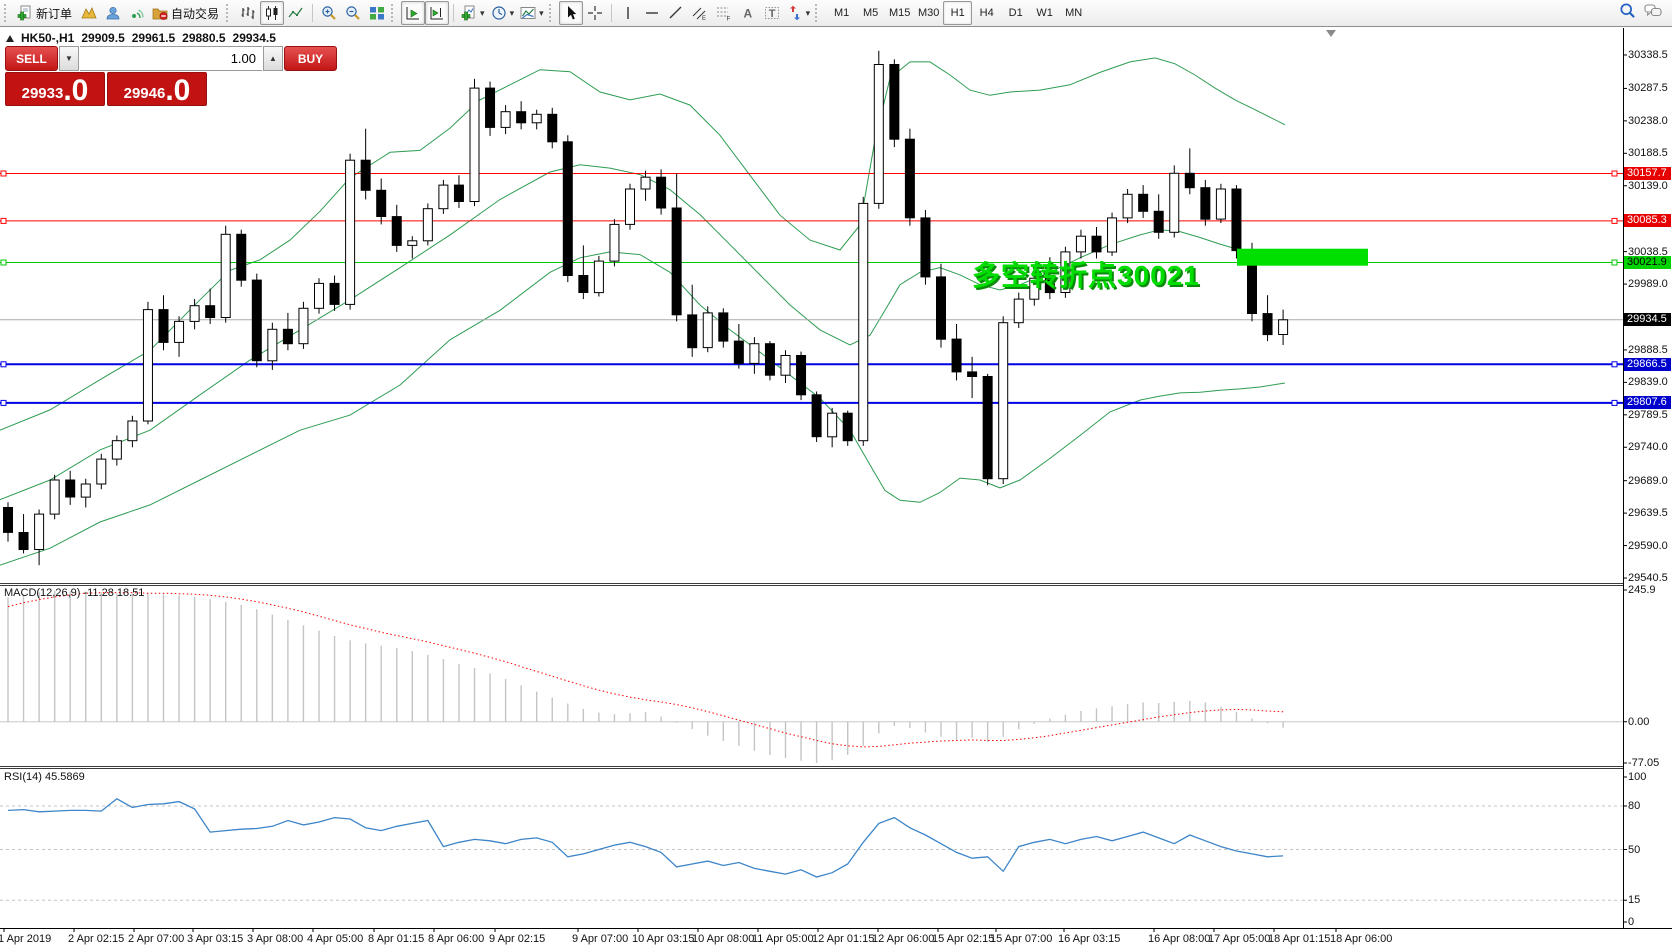 This screenshot has width=1672, height=951. Describe the element at coordinates (1015, 13) in the screenshot. I see `timeframe-button-D1: D1` at that location.